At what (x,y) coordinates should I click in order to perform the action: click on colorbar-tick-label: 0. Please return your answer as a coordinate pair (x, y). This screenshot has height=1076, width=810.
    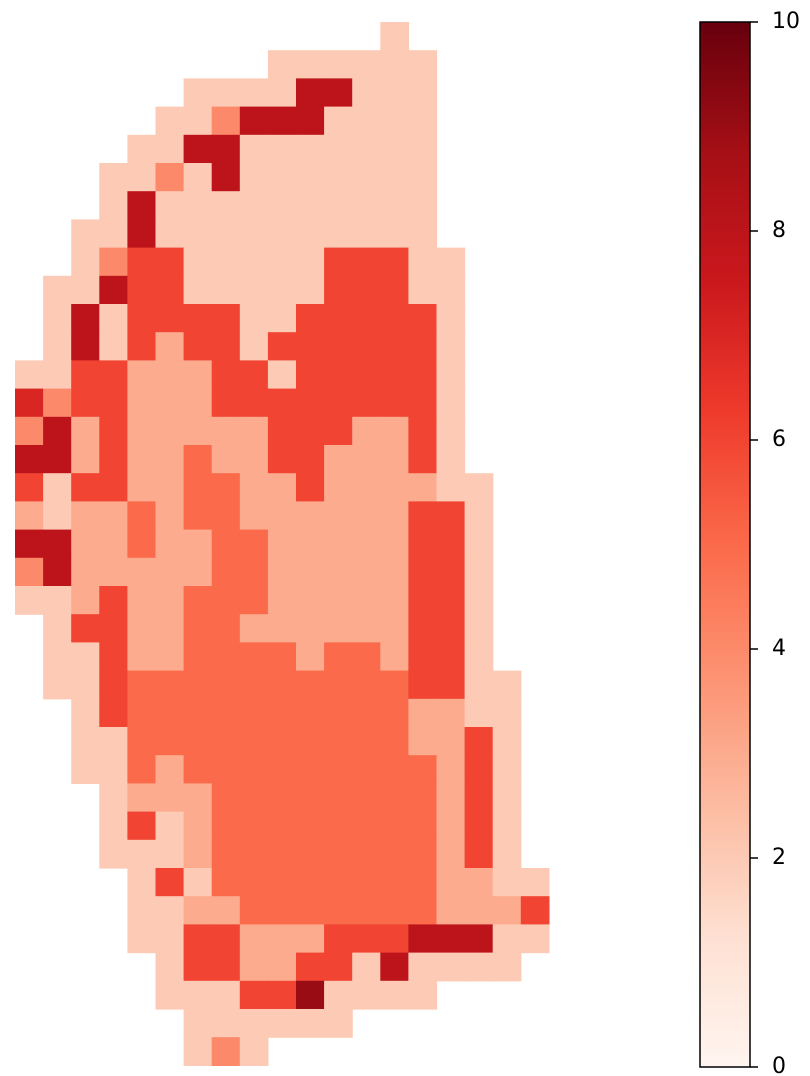
    Looking at the image, I should click on (779, 1065).